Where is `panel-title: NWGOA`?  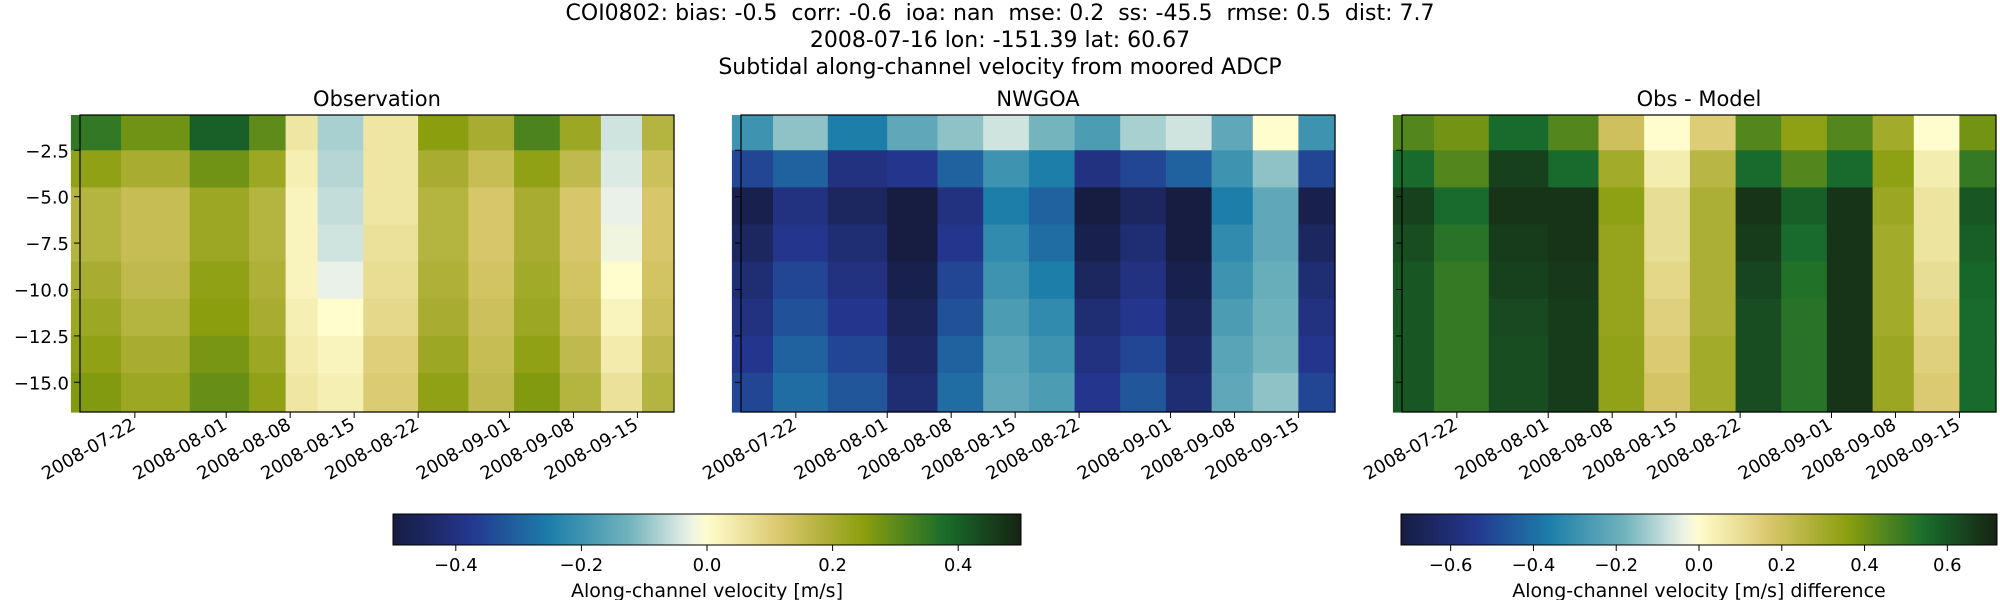
panel-title: NWGOA is located at coordinates (1038, 99).